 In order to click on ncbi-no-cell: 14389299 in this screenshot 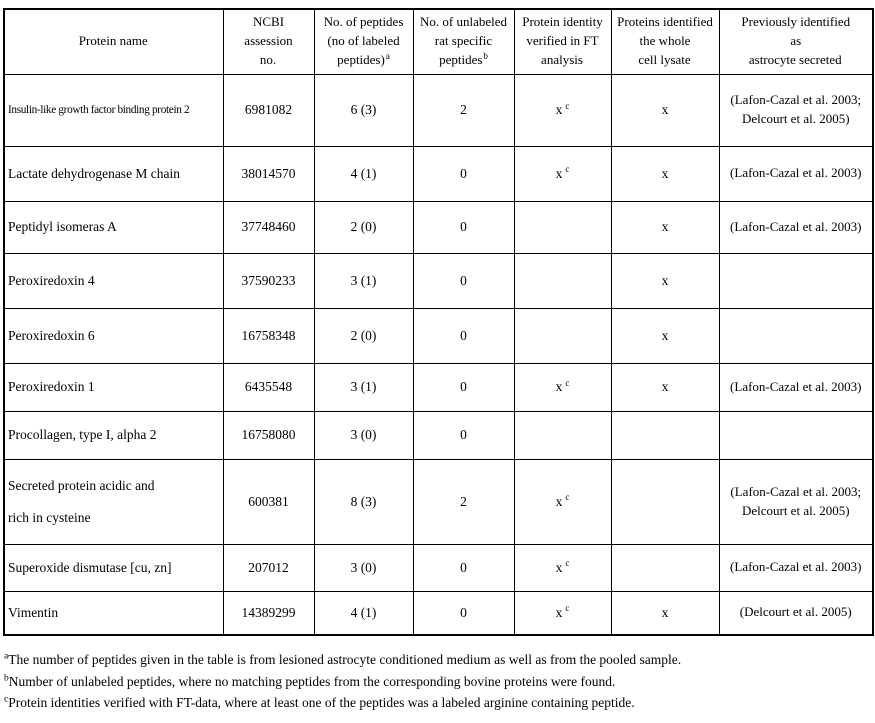, I will do `click(268, 613)`.